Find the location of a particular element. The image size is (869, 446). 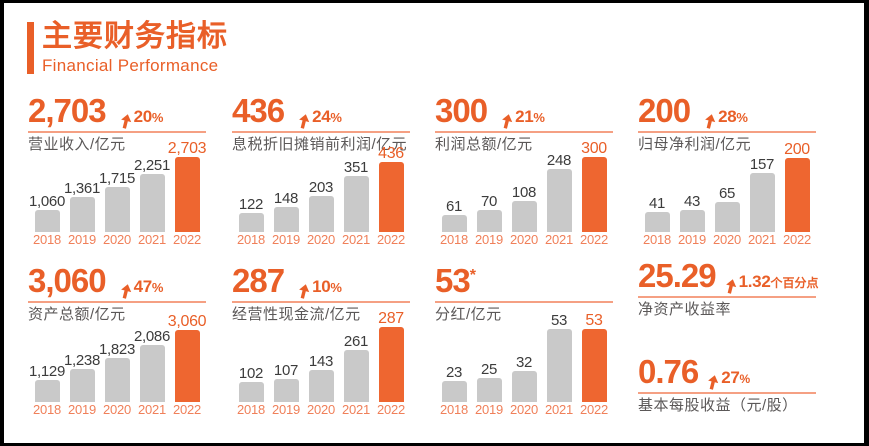

kpi-value-number: 200 is located at coordinates (664, 110).